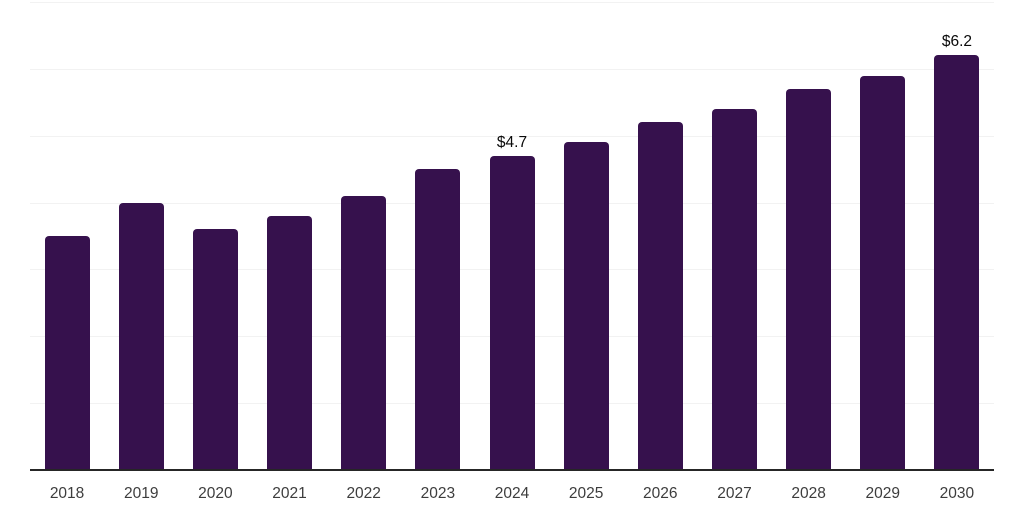 This screenshot has width=1024, height=512. What do you see at coordinates (734, 493) in the screenshot?
I see `x-tick-label-2027: 2027` at bounding box center [734, 493].